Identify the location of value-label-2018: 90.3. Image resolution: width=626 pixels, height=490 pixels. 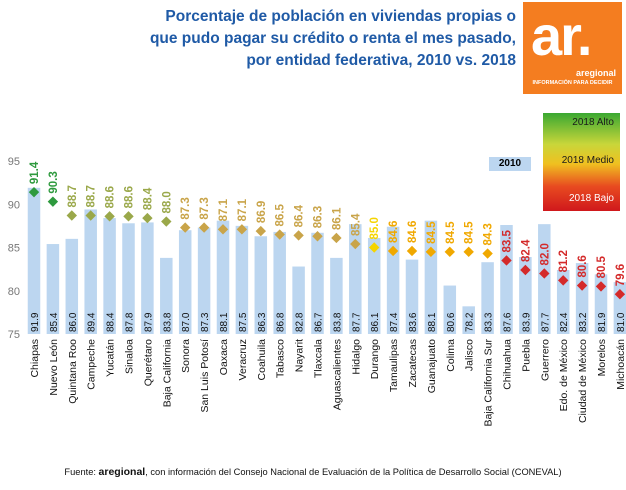
(54, 182).